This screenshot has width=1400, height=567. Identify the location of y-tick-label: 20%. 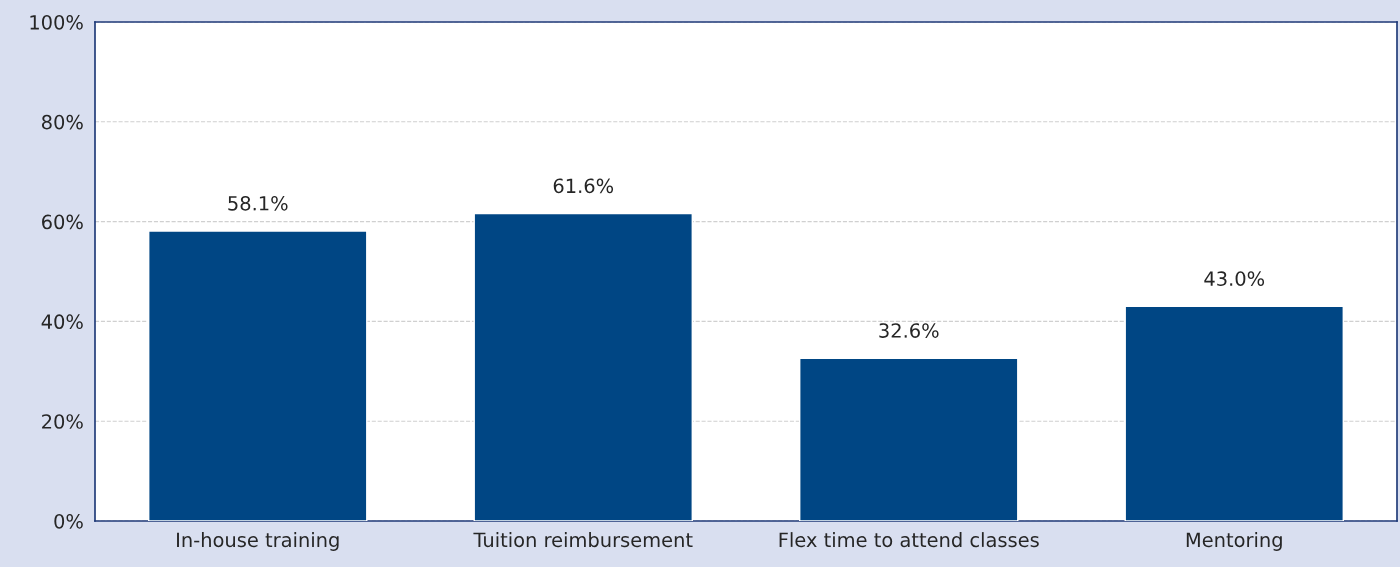
(62, 421).